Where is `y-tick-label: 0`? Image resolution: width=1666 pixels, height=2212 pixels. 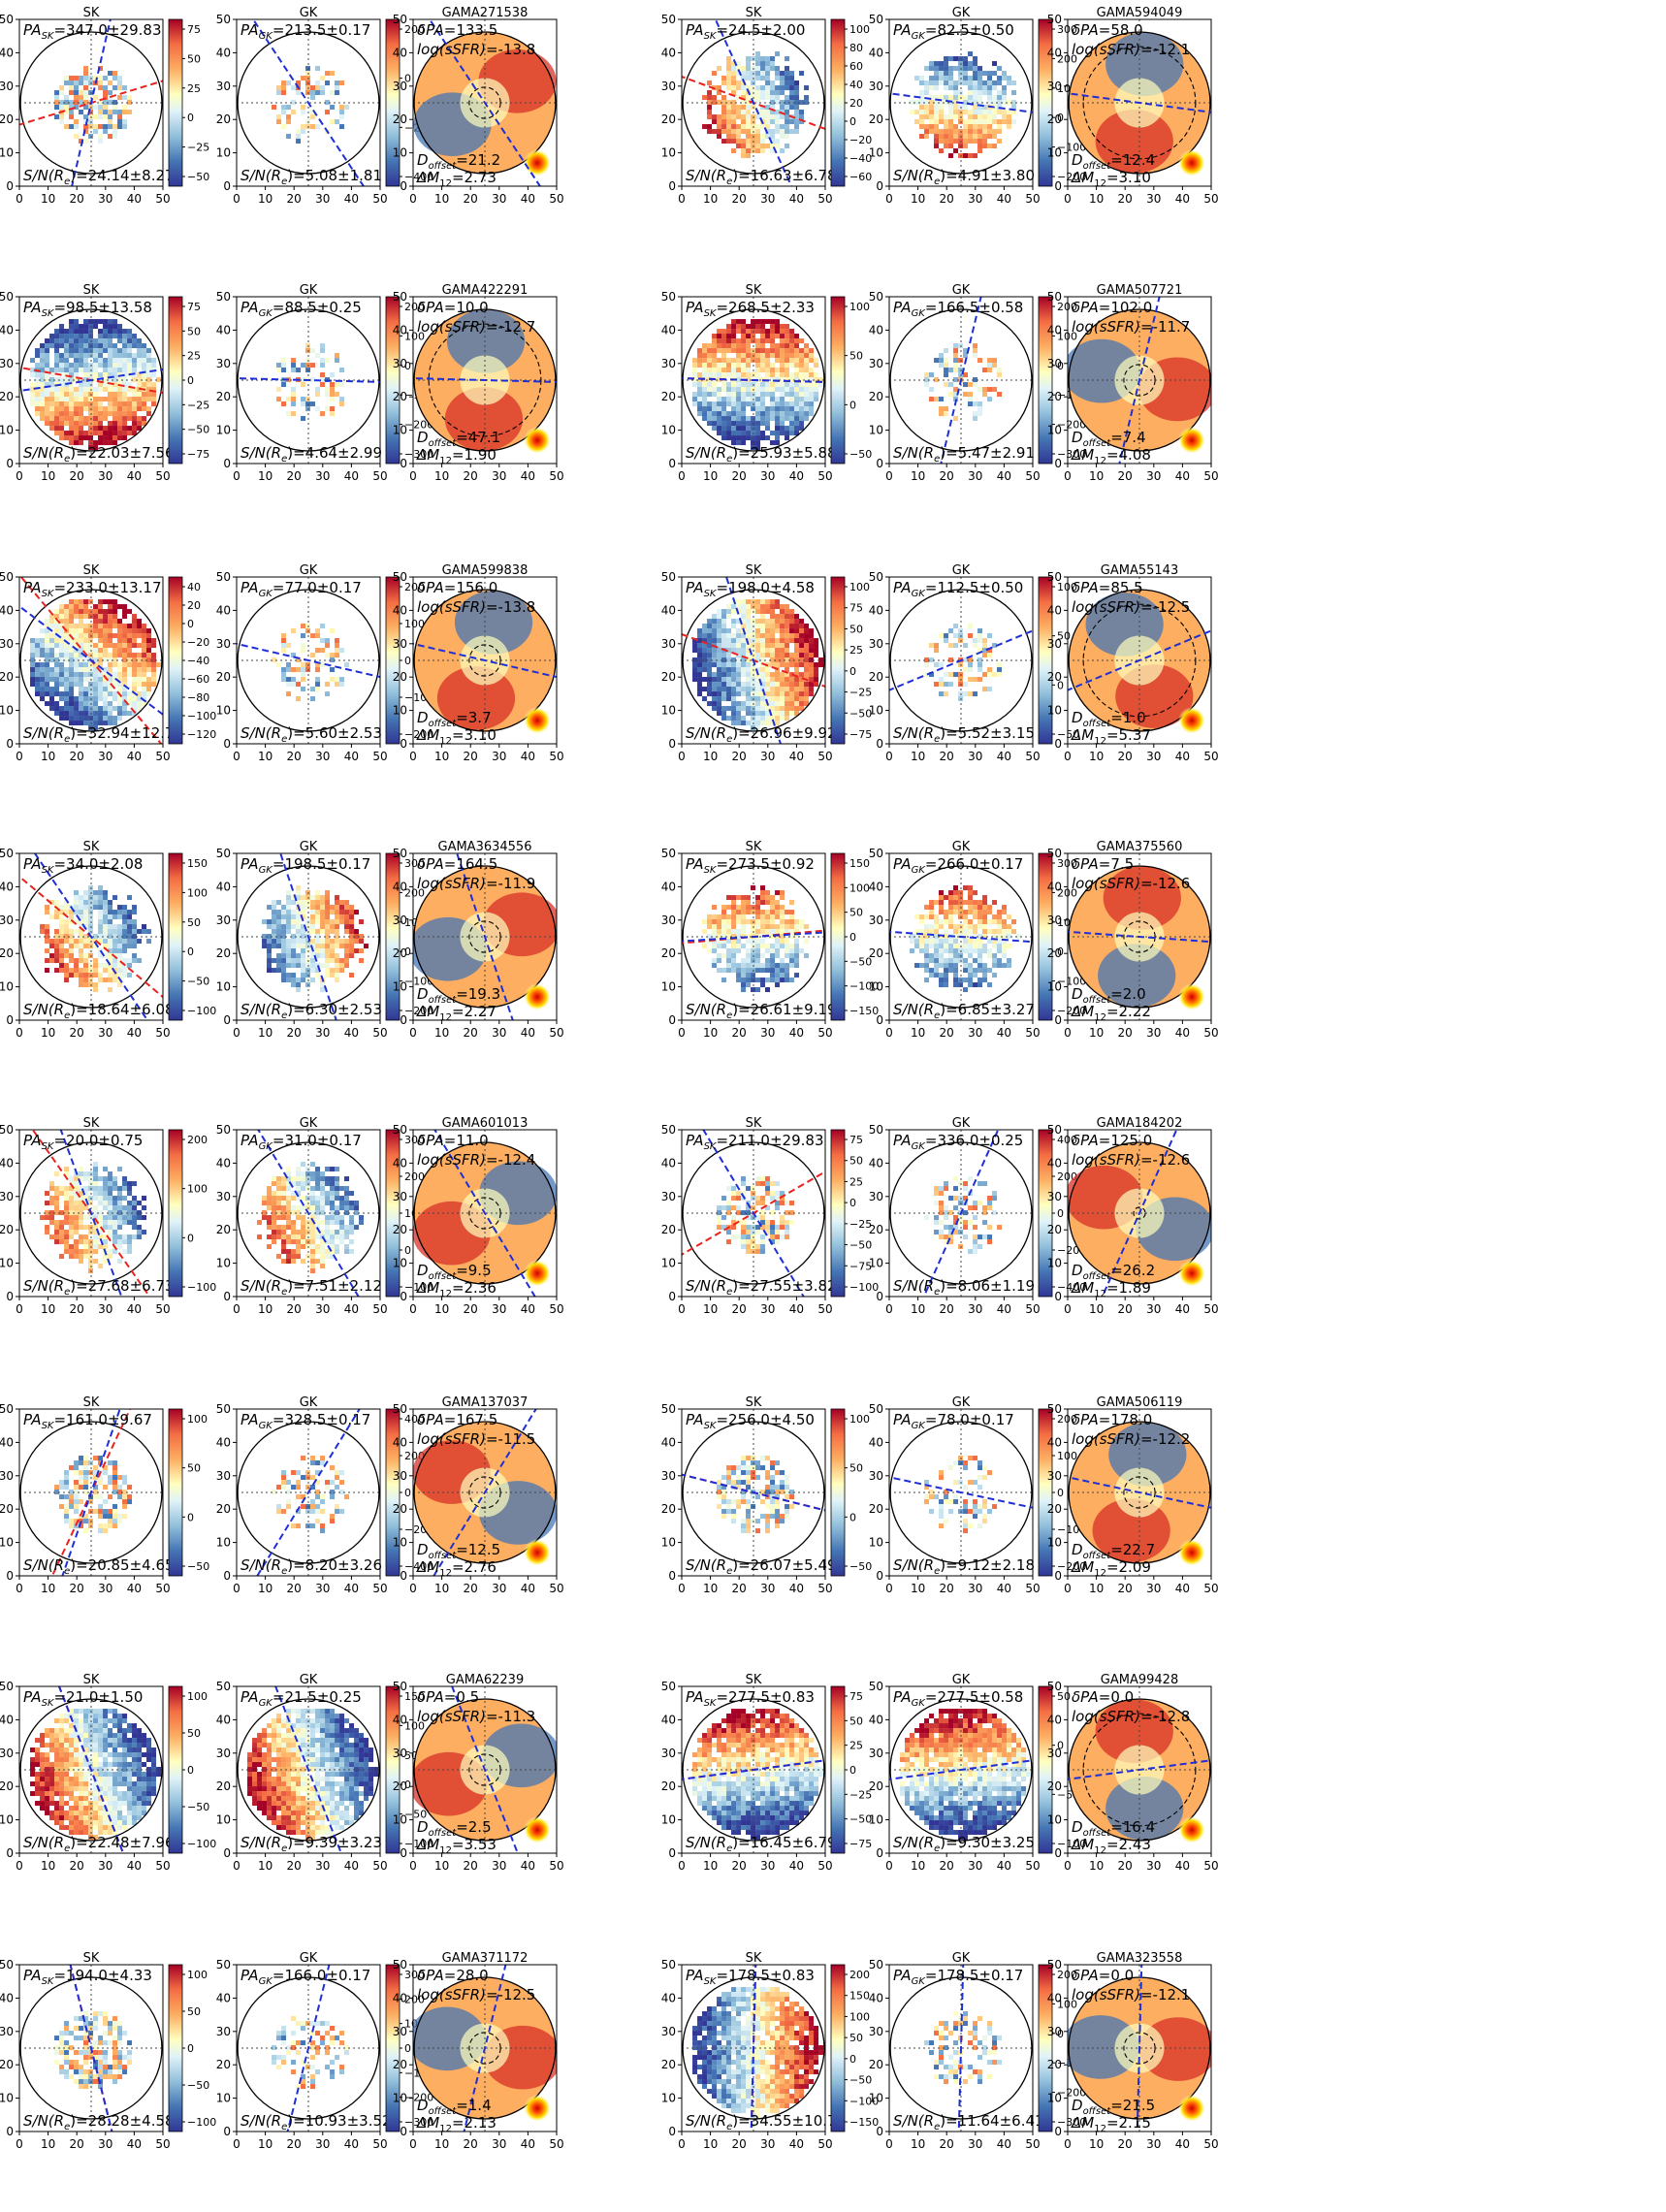
y-tick-label: 0 is located at coordinates (403, 464).